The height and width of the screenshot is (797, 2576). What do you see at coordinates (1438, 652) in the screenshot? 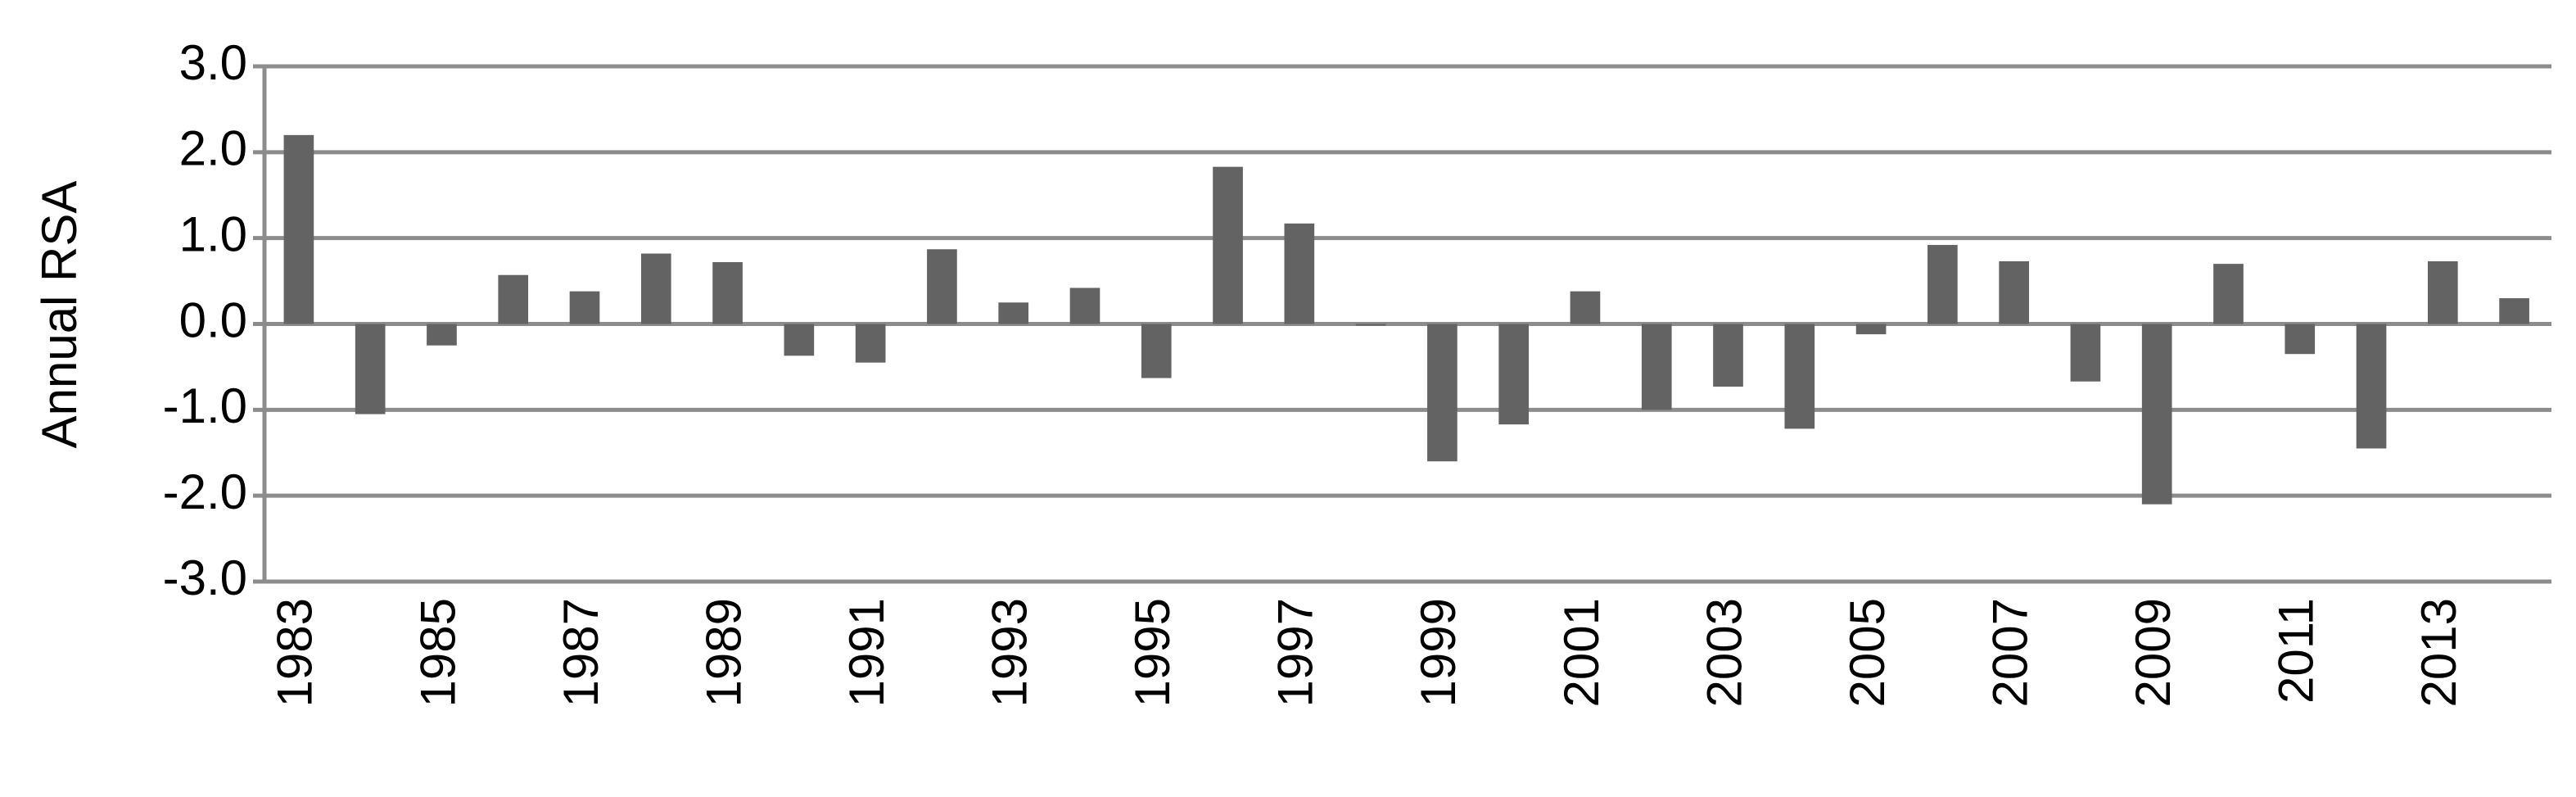
I see `x-tick-label: 1999` at bounding box center [1438, 652].